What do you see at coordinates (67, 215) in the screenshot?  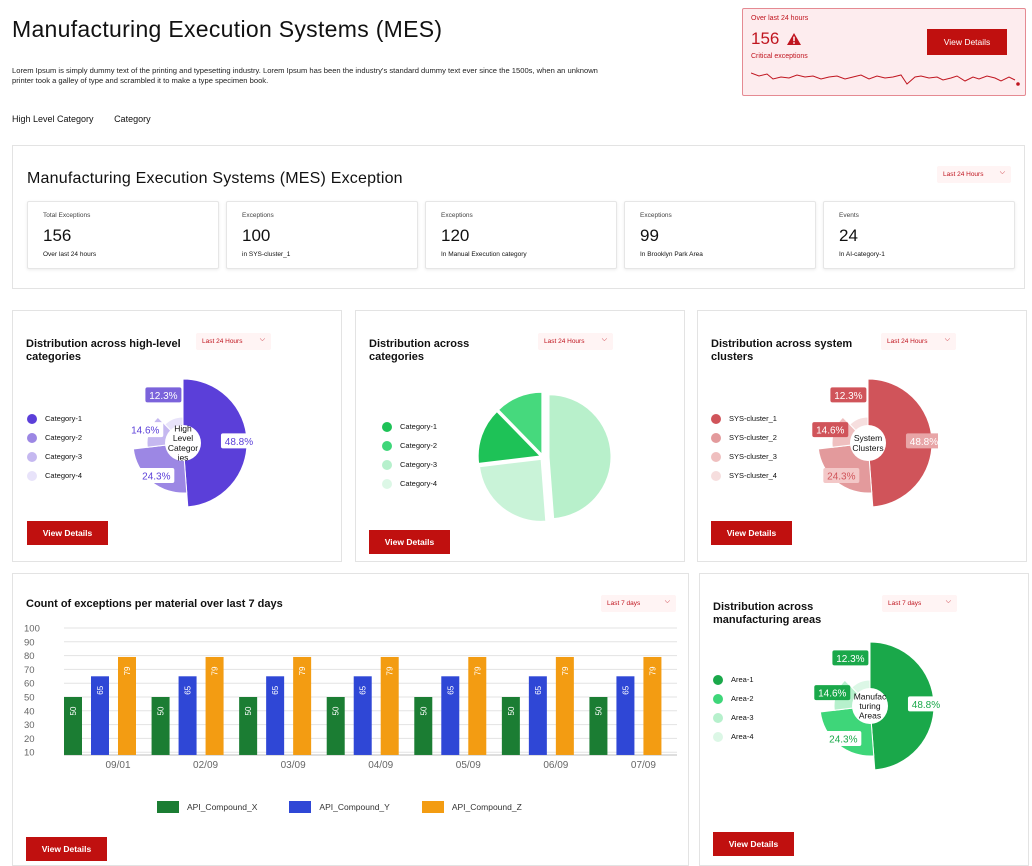 I see `stat-label: Total Exceptions` at bounding box center [67, 215].